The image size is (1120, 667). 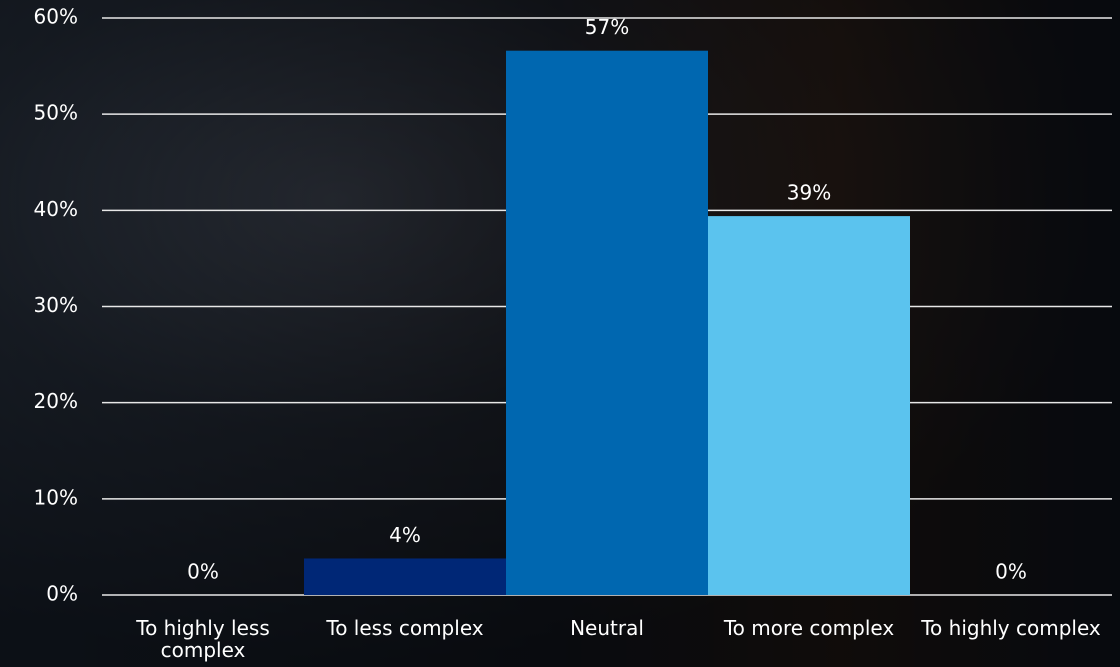 I want to click on data-label: 4%, so click(x=405, y=535).